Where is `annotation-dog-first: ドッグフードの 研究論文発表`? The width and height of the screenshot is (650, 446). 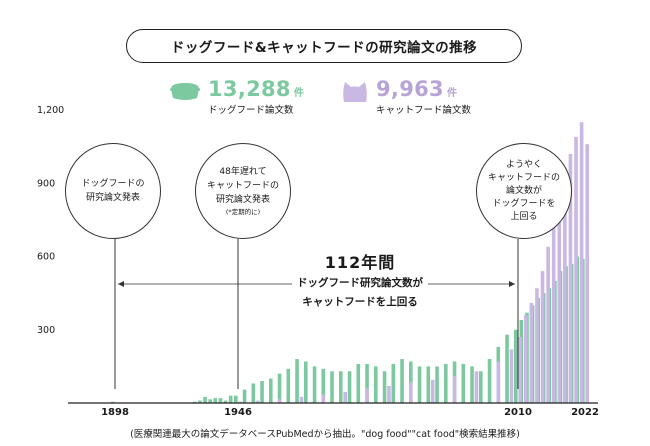 annotation-dog-first: ドッグフードの 研究論文発表 is located at coordinates (113, 191).